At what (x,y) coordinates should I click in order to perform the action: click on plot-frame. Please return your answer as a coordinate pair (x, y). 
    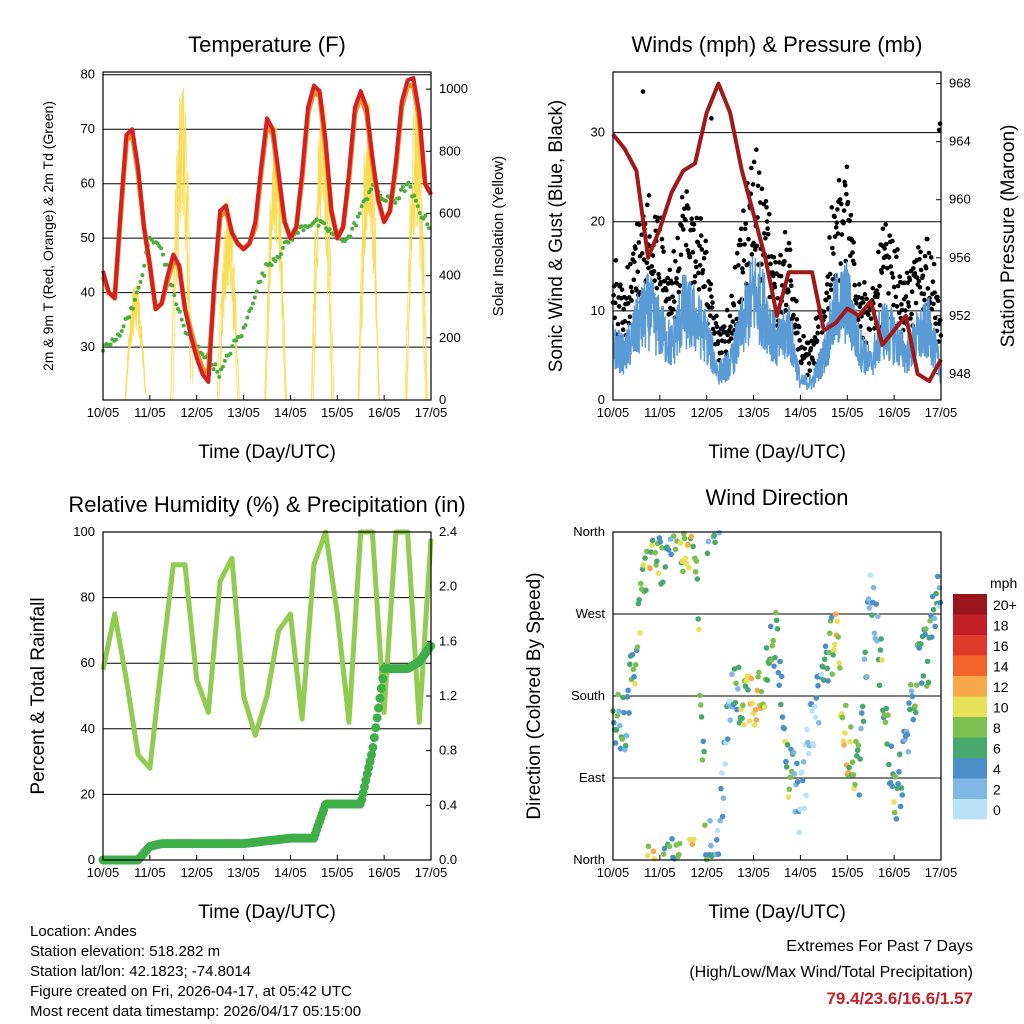
    Looking at the image, I should click on (267, 236).